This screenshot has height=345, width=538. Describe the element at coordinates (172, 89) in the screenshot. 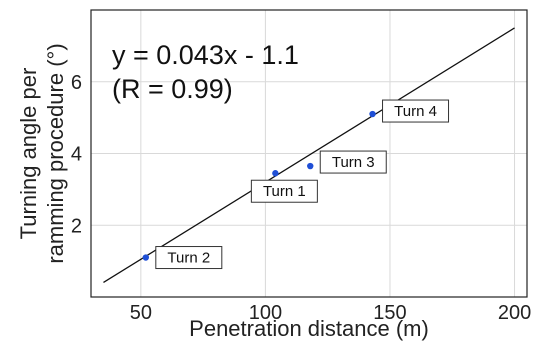

I see `equation-line2: (R = 0.99)` at that location.